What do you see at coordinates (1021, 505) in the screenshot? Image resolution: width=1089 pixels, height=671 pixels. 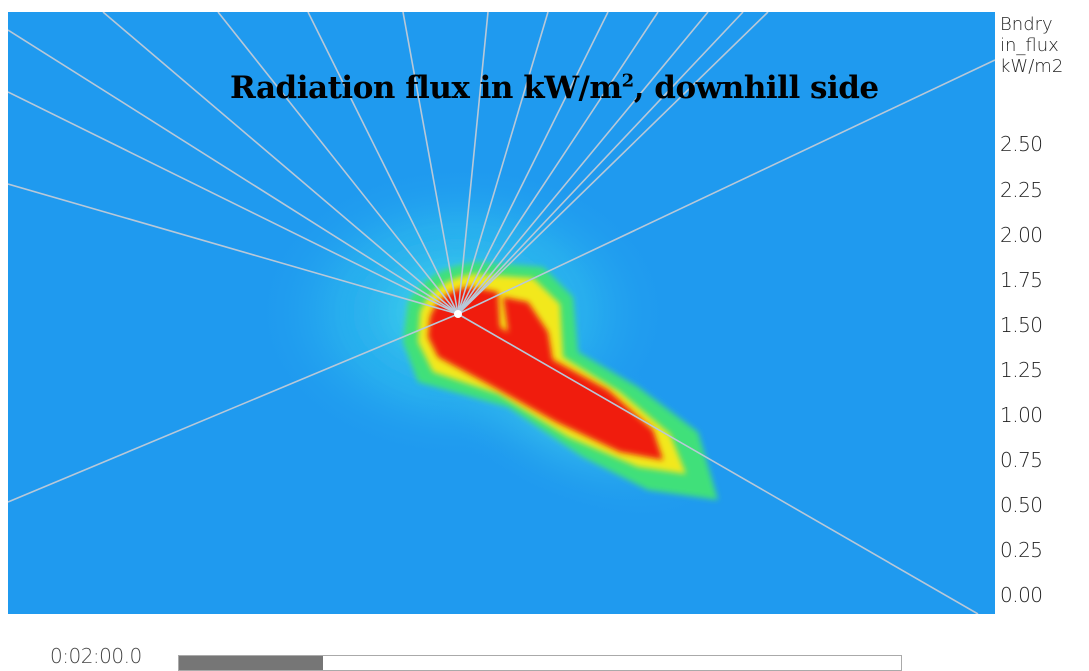 I see `legend-tick: 0.50` at bounding box center [1021, 505].